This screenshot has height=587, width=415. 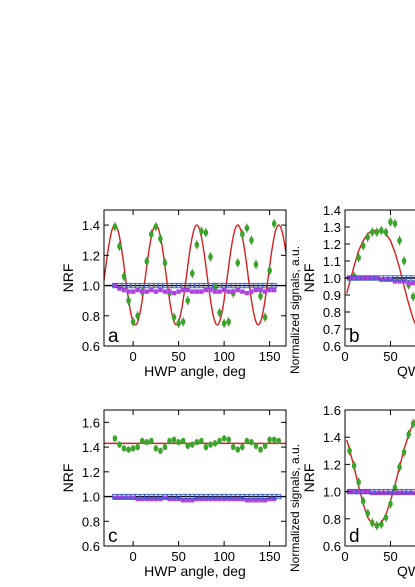 What do you see at coordinates (354, 336) in the screenshot?
I see `panel-label: b` at bounding box center [354, 336].